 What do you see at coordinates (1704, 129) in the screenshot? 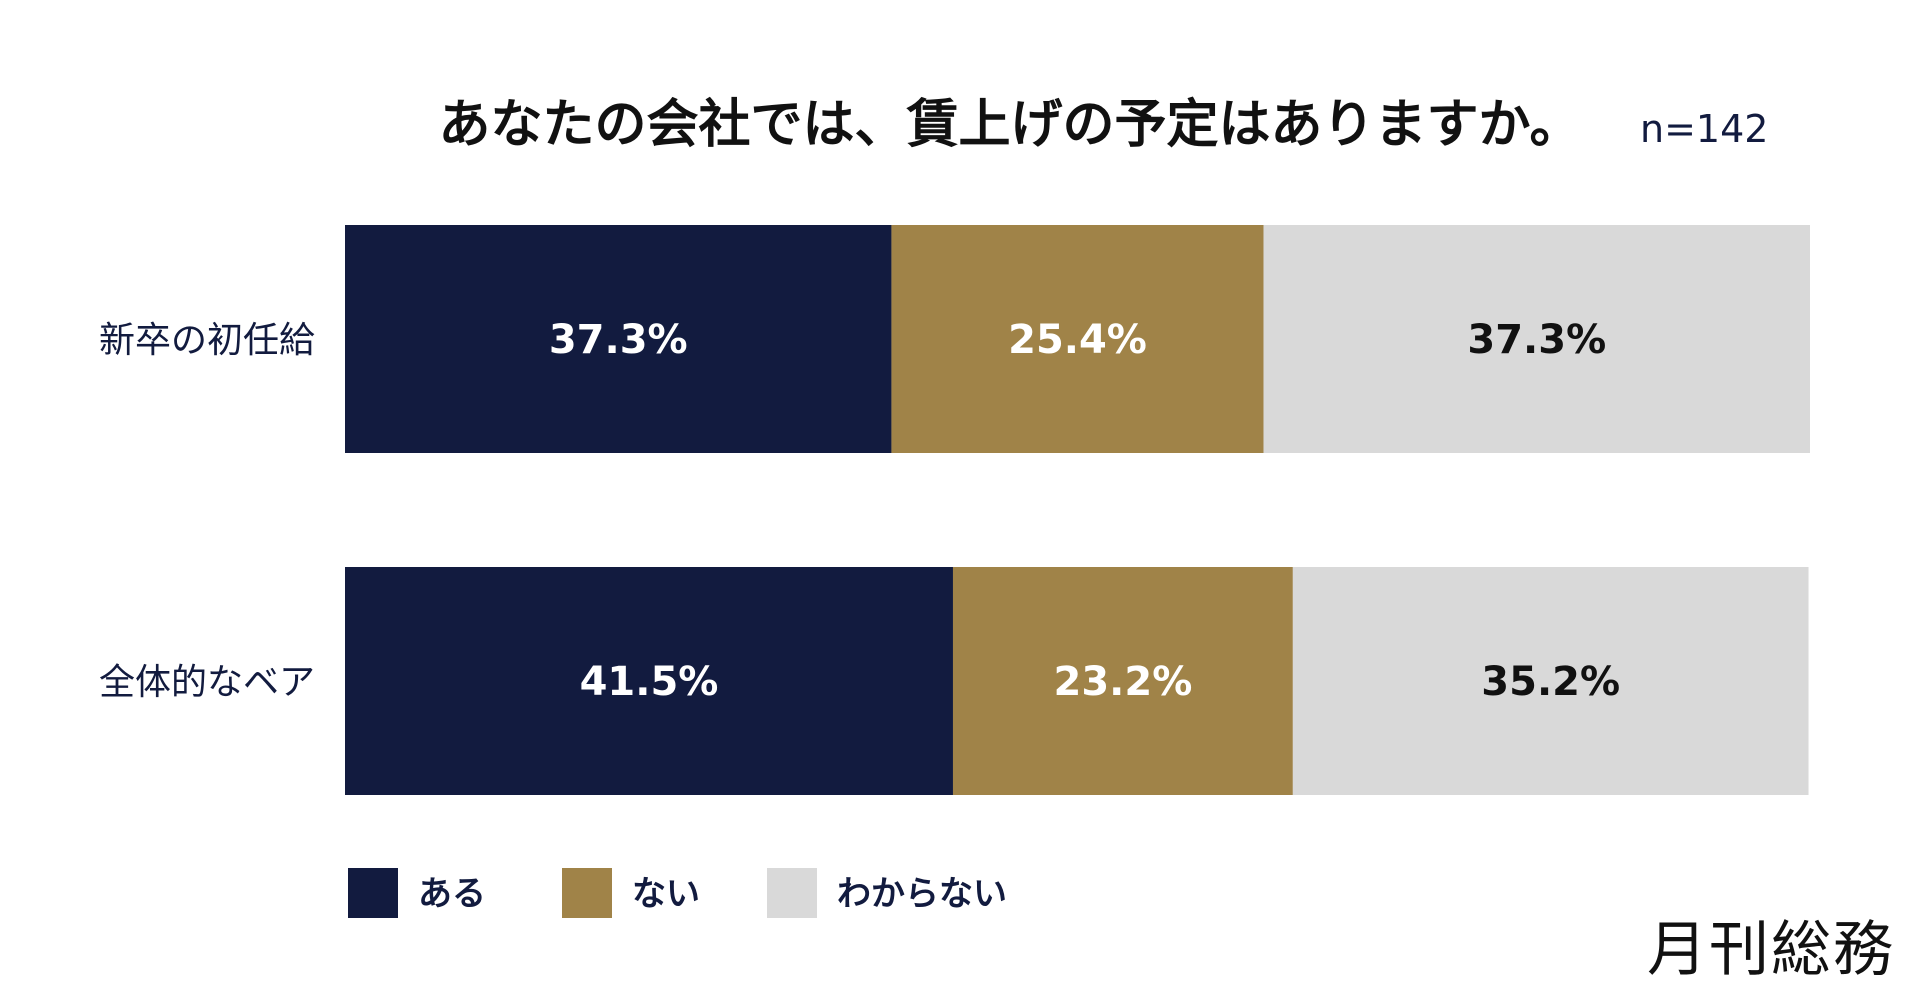
I see `sample-size: n=142` at bounding box center [1704, 129].